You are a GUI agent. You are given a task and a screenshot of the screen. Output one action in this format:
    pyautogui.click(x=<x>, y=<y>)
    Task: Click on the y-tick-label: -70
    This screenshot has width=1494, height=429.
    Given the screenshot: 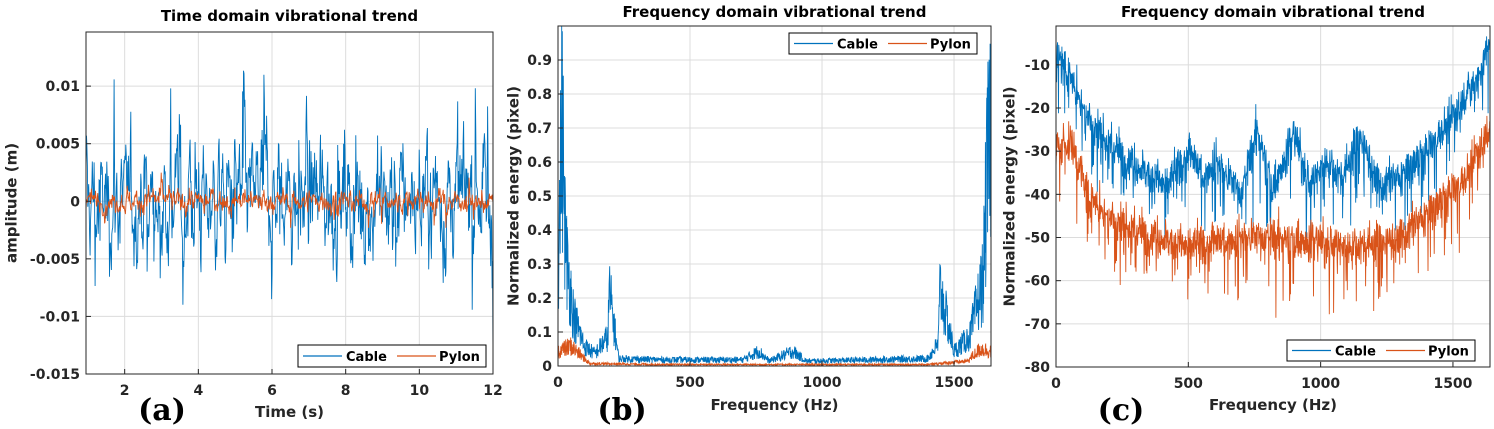 What is the action you would take?
    pyautogui.click(x=1038, y=325)
    